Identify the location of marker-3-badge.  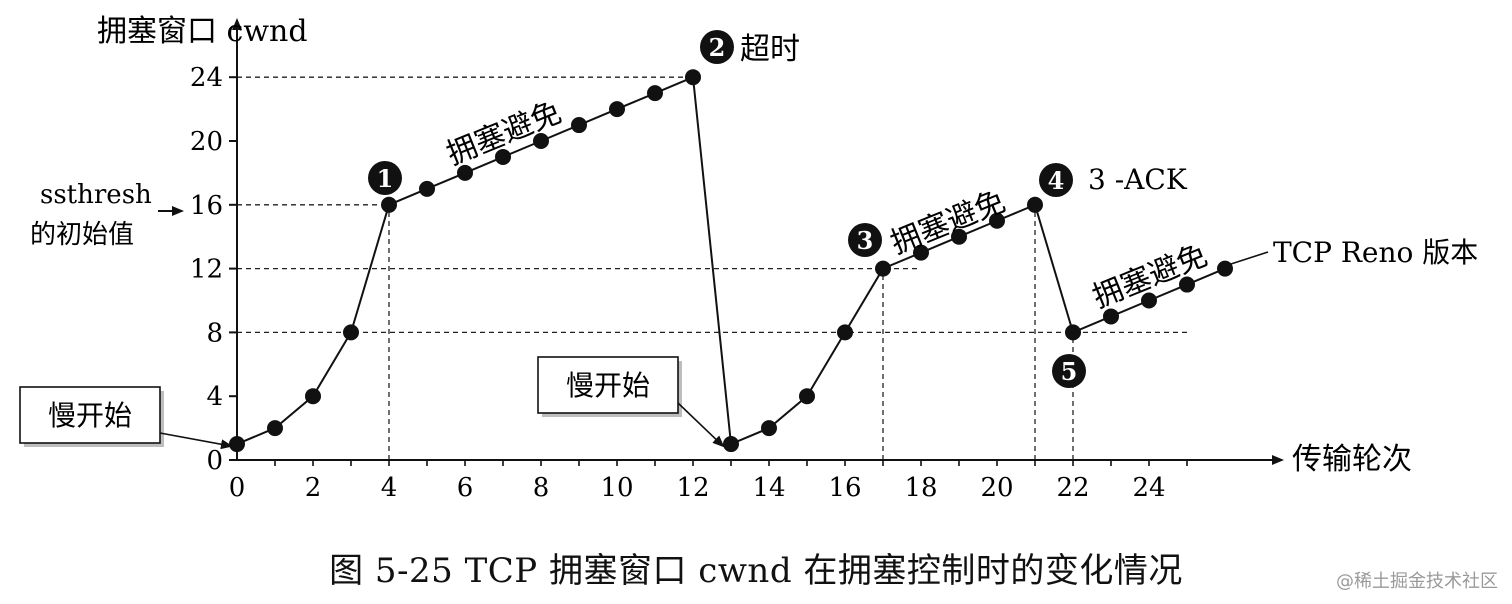
(865, 240).